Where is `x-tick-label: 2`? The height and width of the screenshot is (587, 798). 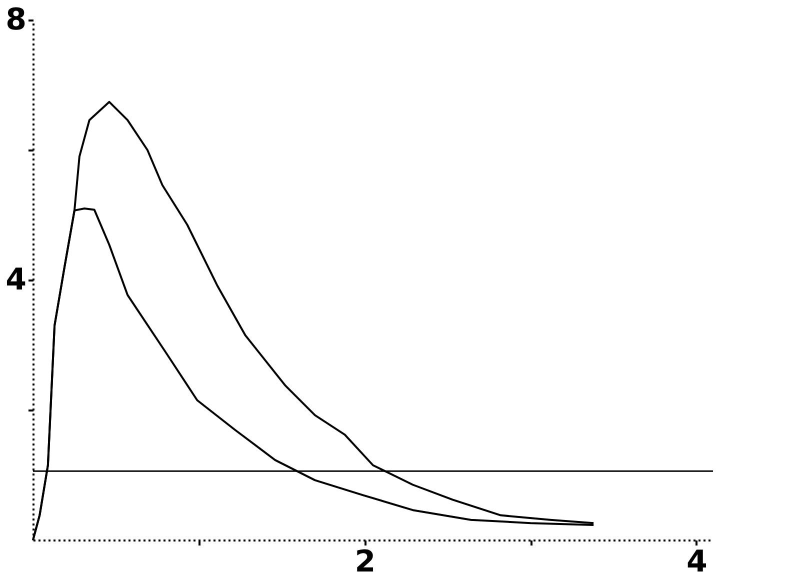
x-tick-label: 2 is located at coordinates (365, 562).